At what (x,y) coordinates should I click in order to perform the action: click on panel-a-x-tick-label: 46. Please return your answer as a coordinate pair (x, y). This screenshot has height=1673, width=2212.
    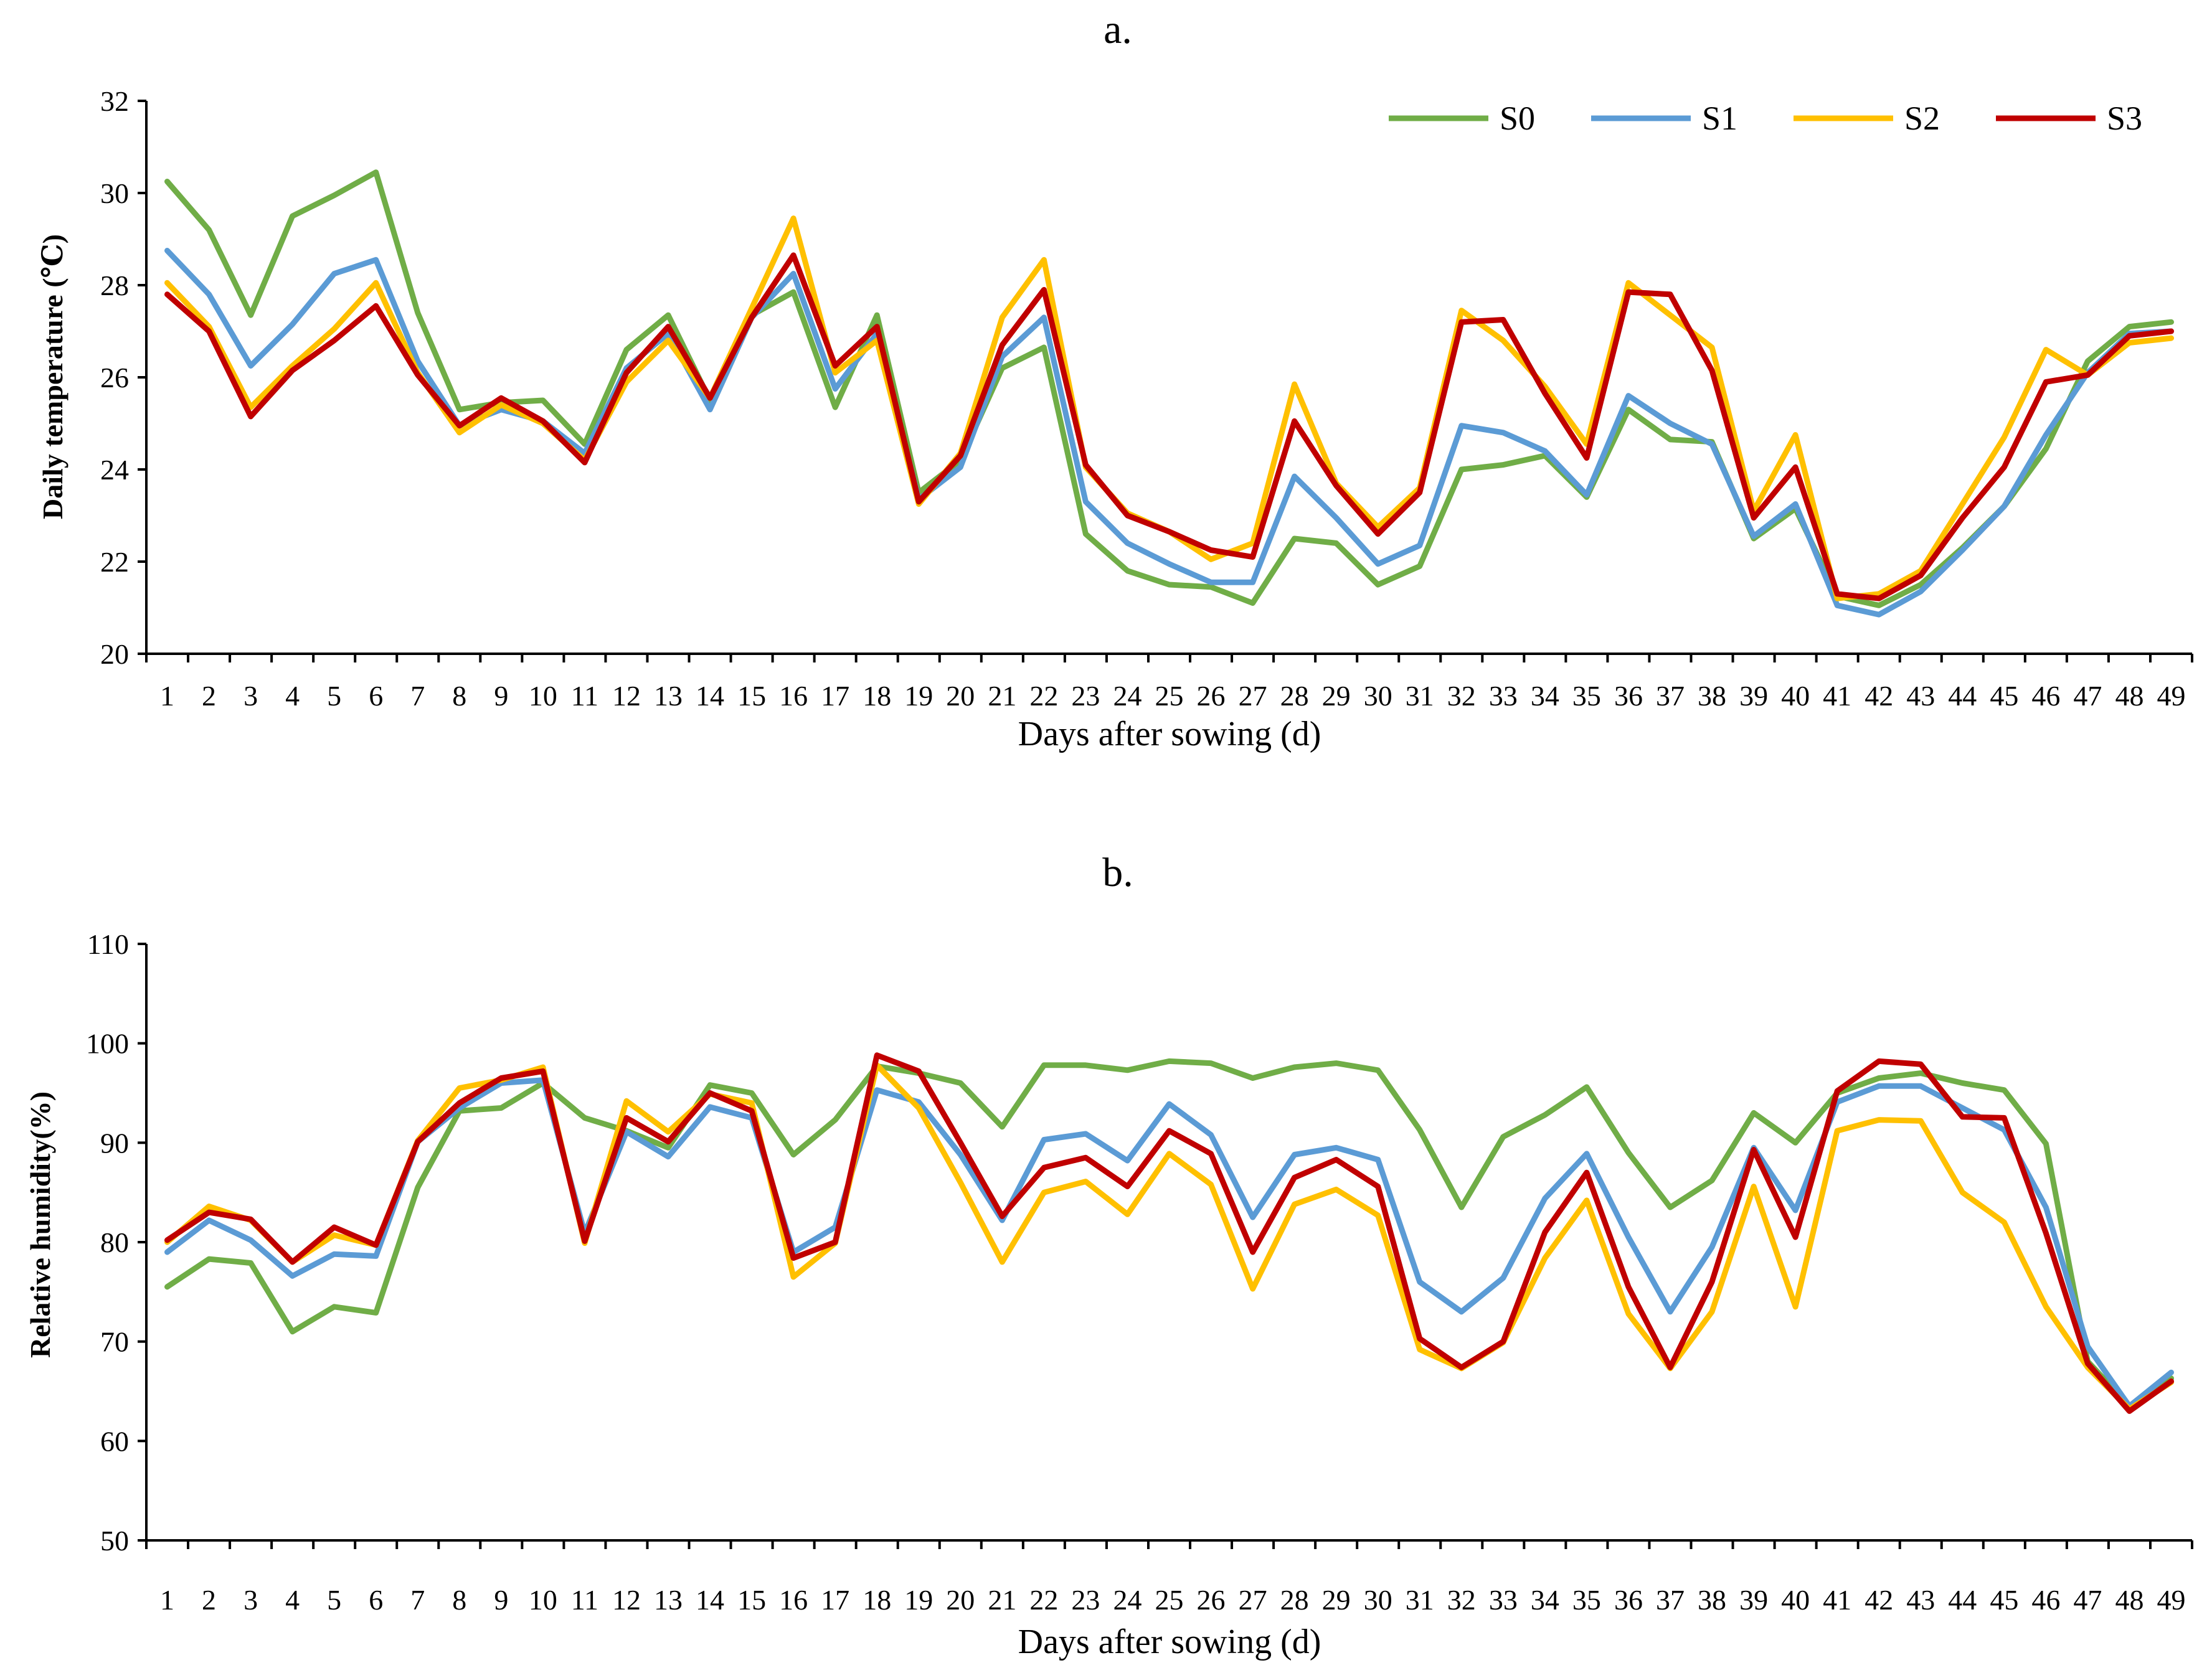
    Looking at the image, I should click on (2046, 696).